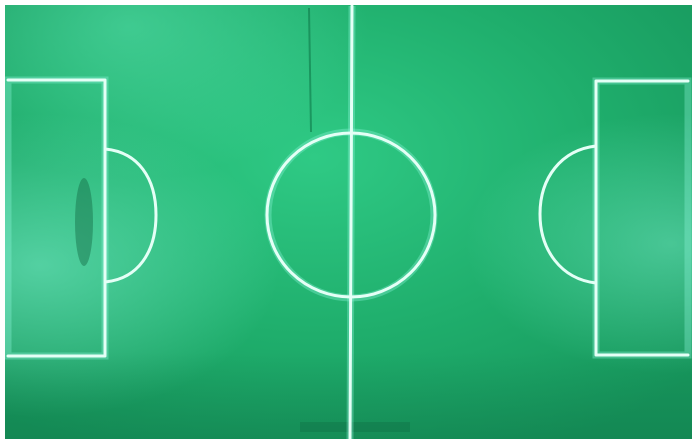 This screenshot has width=697, height=446. I want to click on right-penalty-arc, so click(568, 214).